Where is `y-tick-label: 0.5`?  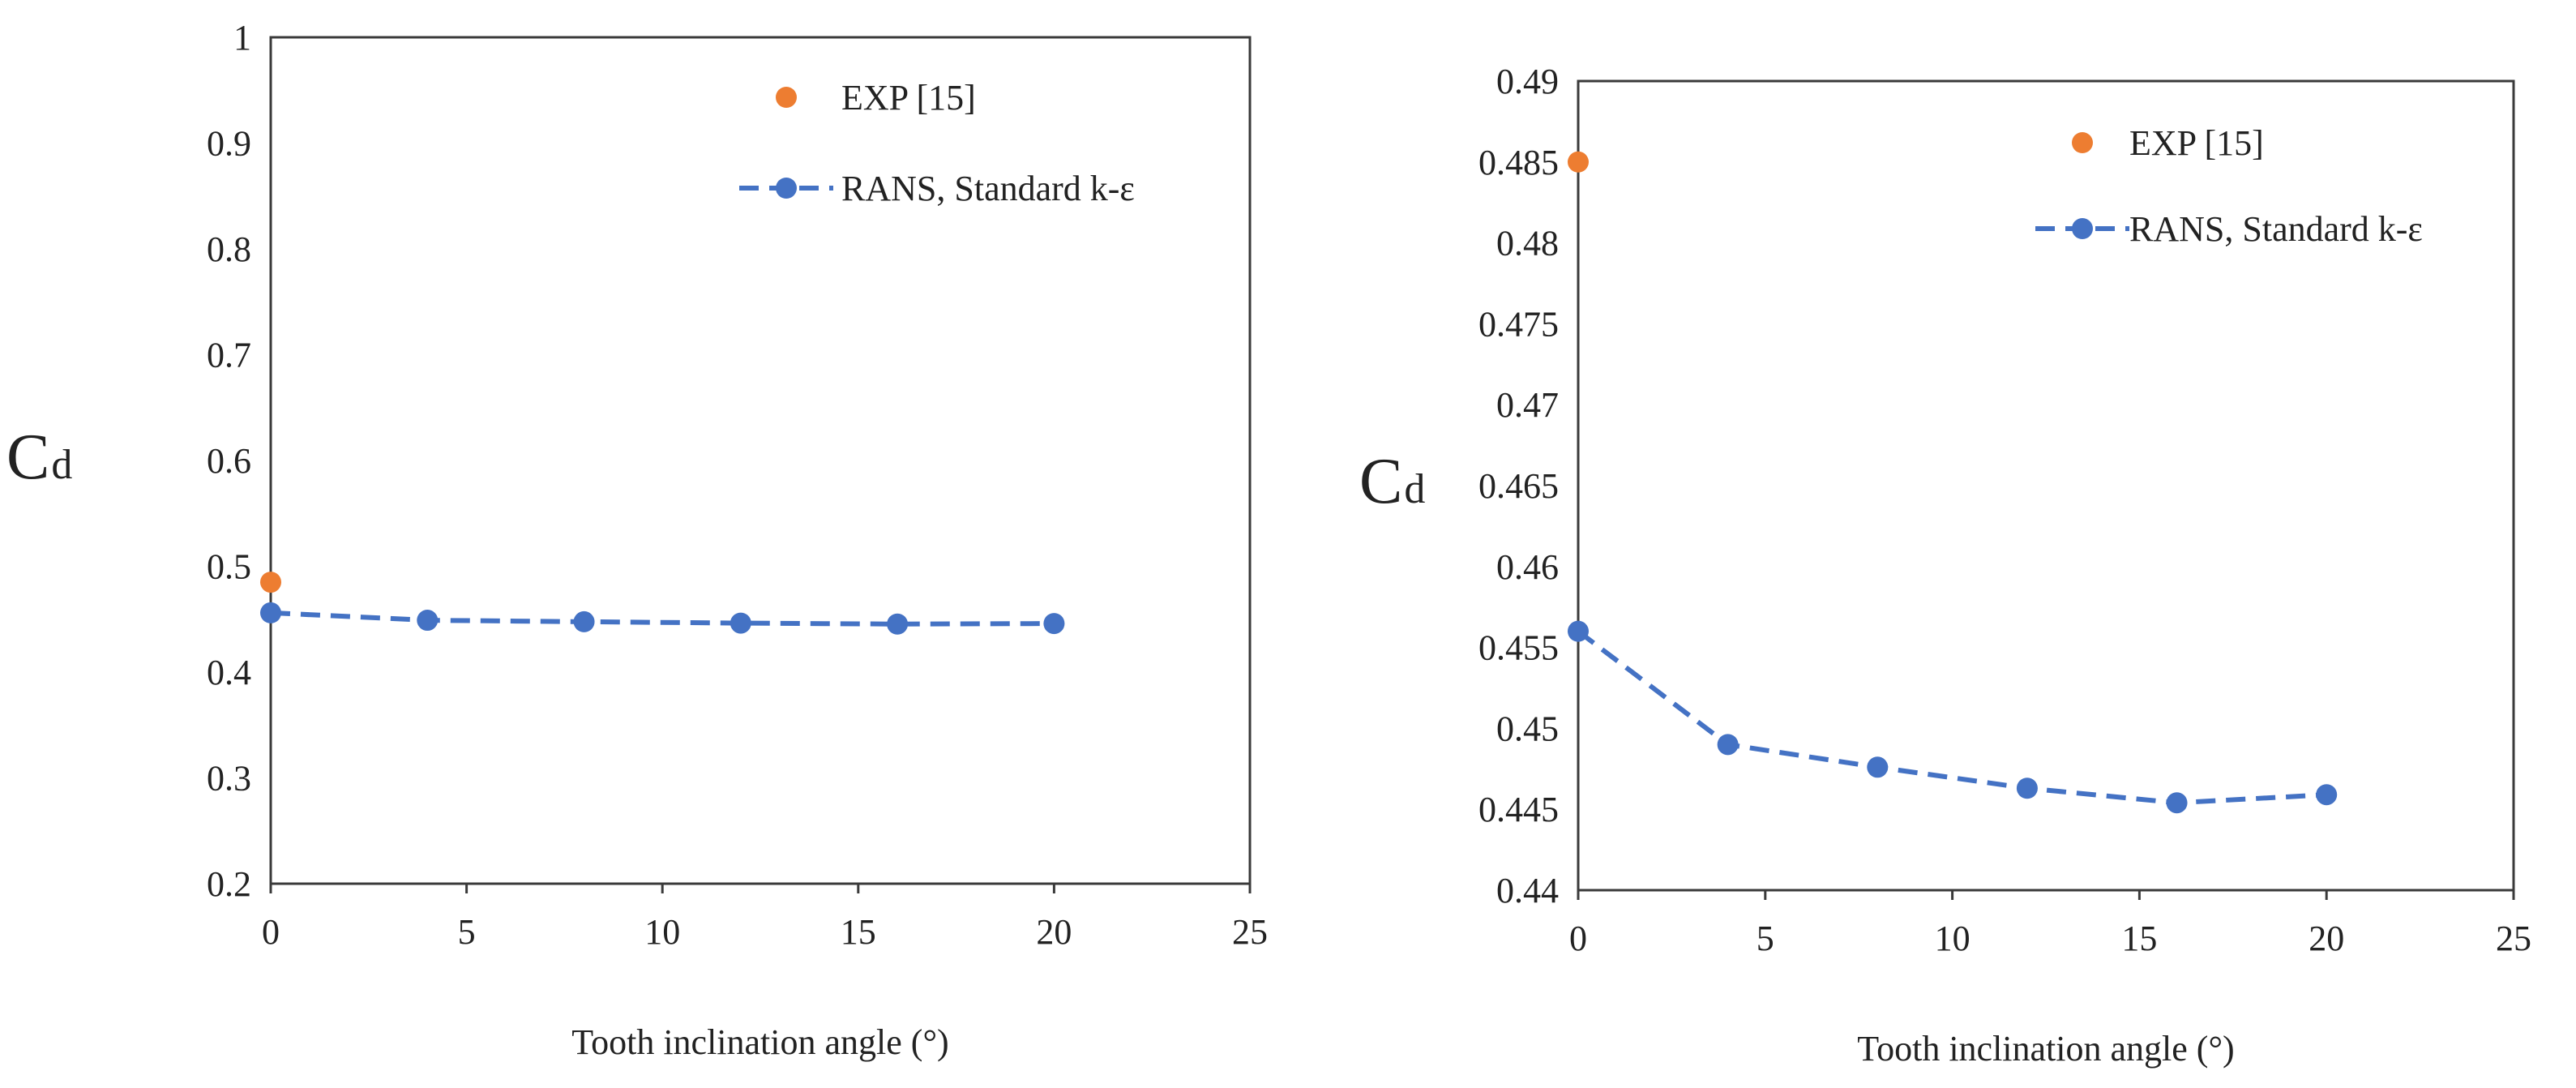
y-tick-label: 0.5 is located at coordinates (229, 567).